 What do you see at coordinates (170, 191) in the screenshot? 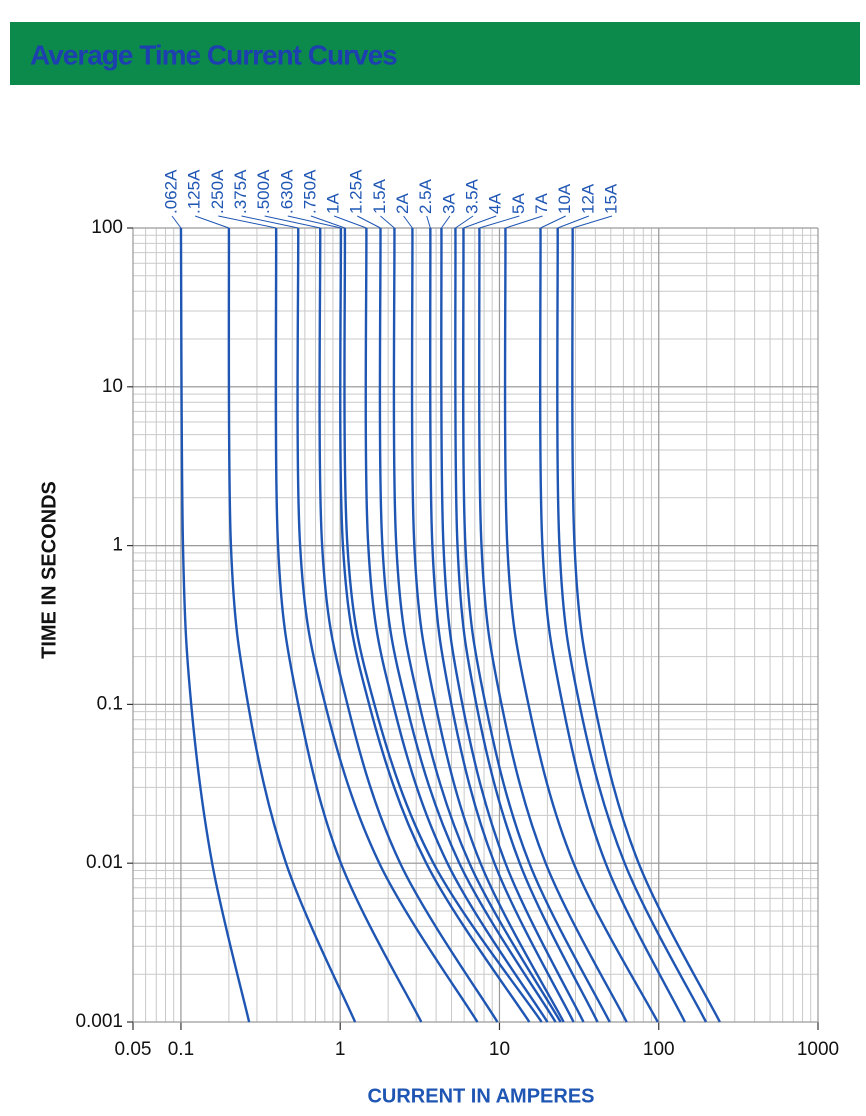
I see `series-label: .062A` at bounding box center [170, 191].